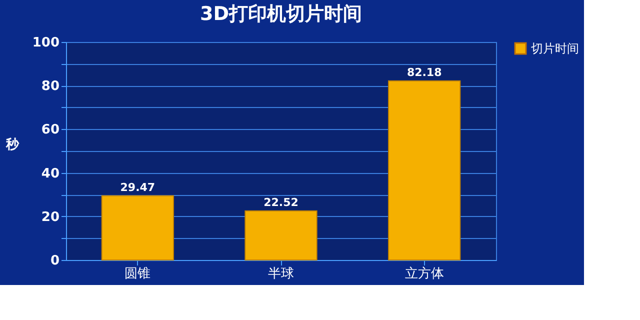 The image size is (640, 320). I want to click on y-tick-label: 40, so click(50, 174).